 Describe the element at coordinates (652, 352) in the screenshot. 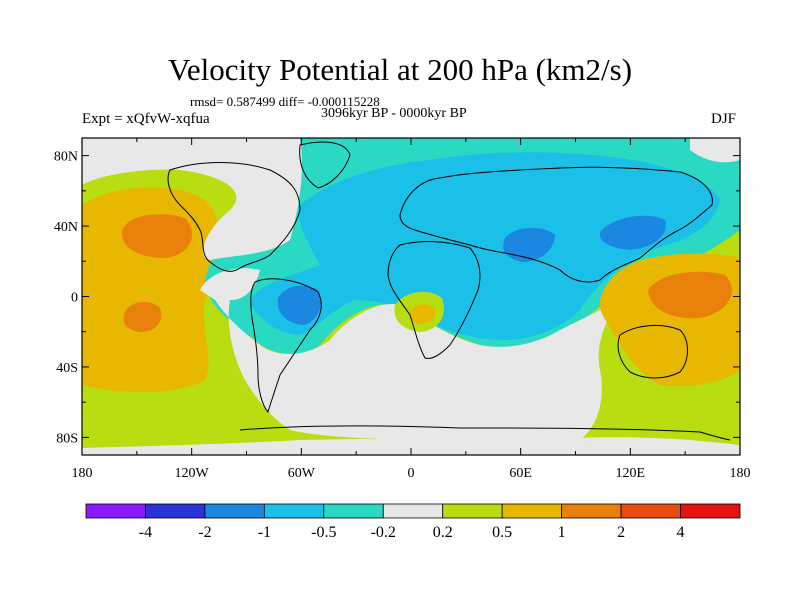

I see `coast-australia` at that location.